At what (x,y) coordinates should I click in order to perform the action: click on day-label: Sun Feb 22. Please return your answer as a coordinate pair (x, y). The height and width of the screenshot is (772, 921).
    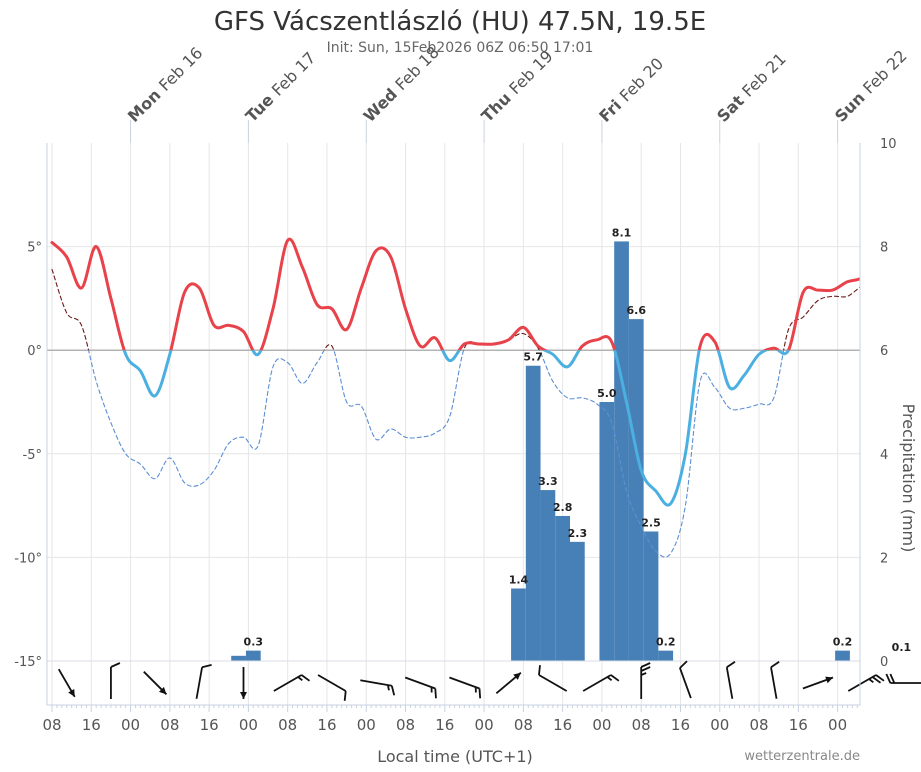
    Looking at the image, I should click on (871, 86).